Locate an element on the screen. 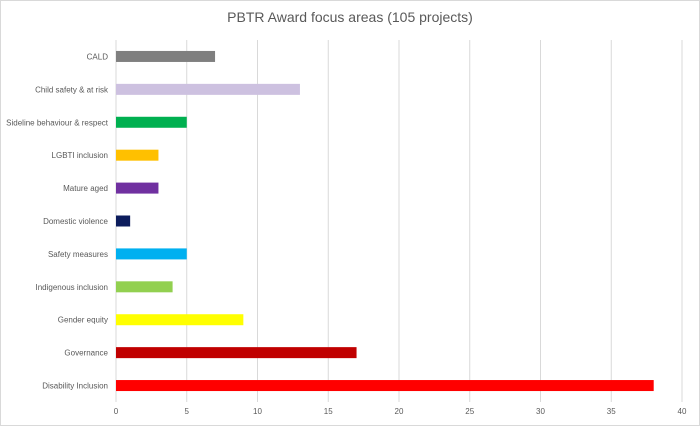 Image resolution: width=700 pixels, height=426 pixels. x-tick-label: 10 is located at coordinates (257, 411).